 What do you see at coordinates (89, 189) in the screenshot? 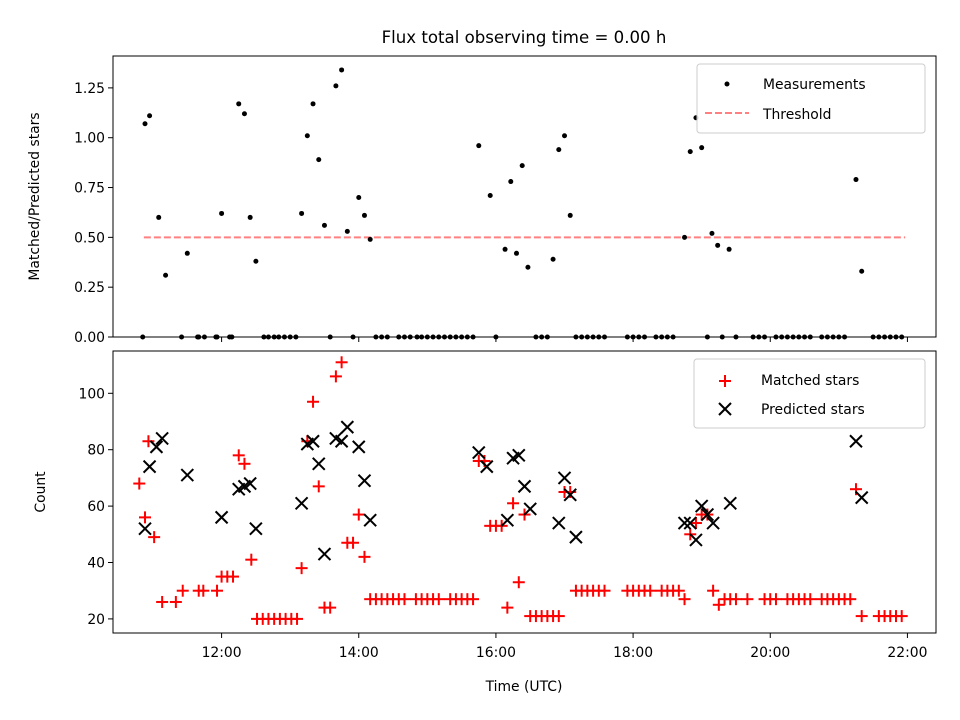
I see `y-tick-label: 0.75` at bounding box center [89, 189].